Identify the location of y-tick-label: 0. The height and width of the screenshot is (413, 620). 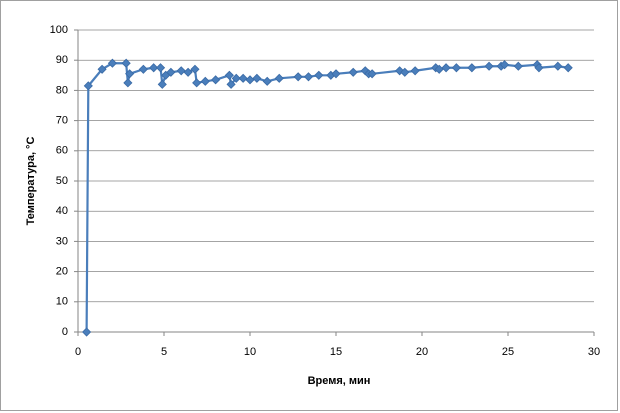
(65, 332).